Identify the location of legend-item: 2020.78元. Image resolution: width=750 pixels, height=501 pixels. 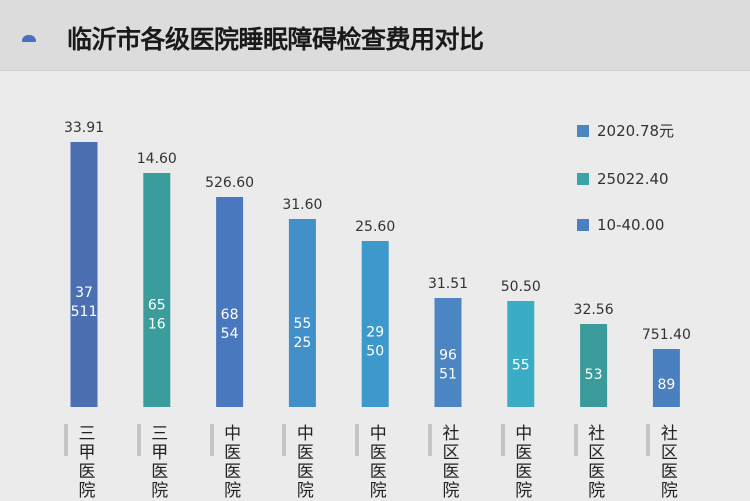
(625, 130).